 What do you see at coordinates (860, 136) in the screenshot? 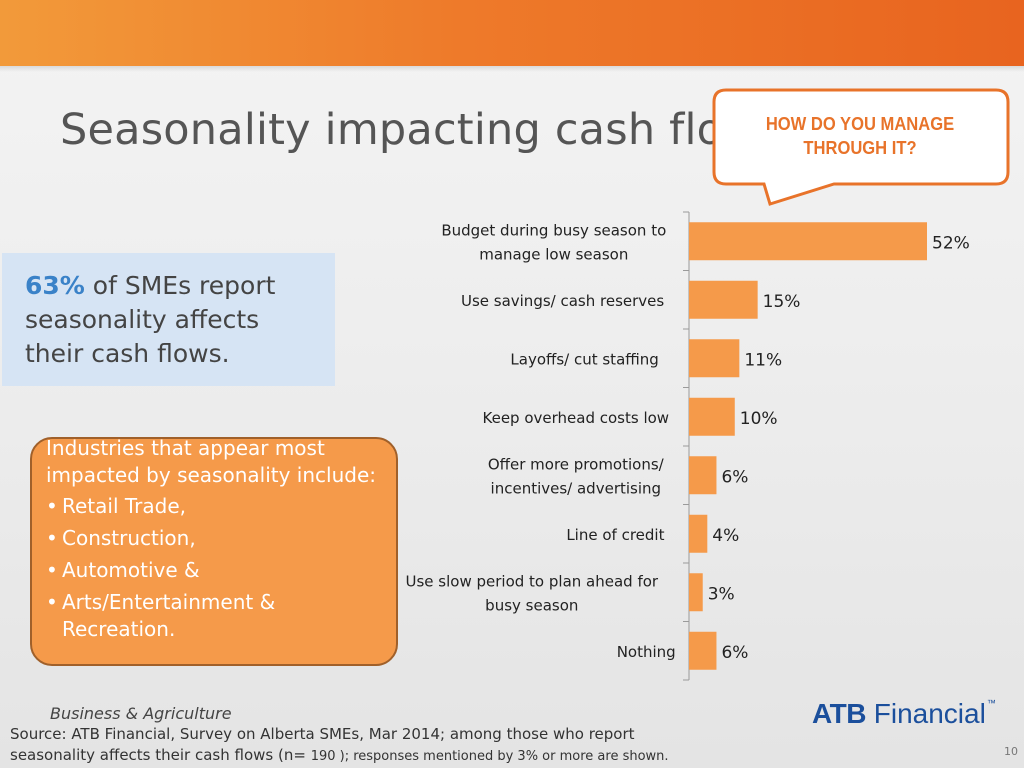
I see `callout-text: HOW DO YOU MANAGE THROUGH IT?` at bounding box center [860, 136].